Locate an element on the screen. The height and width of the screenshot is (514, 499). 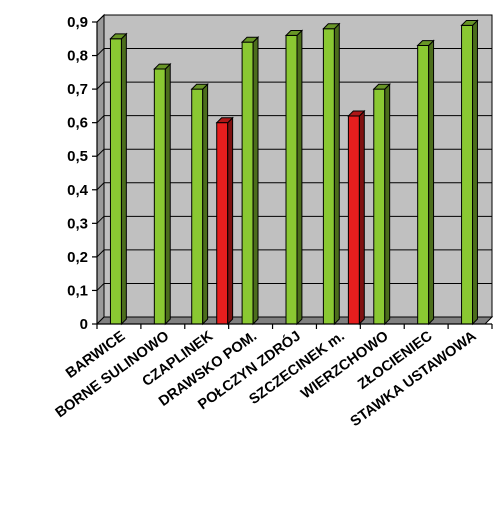
y-tick-label: 0,3 is located at coordinates (77, 223).